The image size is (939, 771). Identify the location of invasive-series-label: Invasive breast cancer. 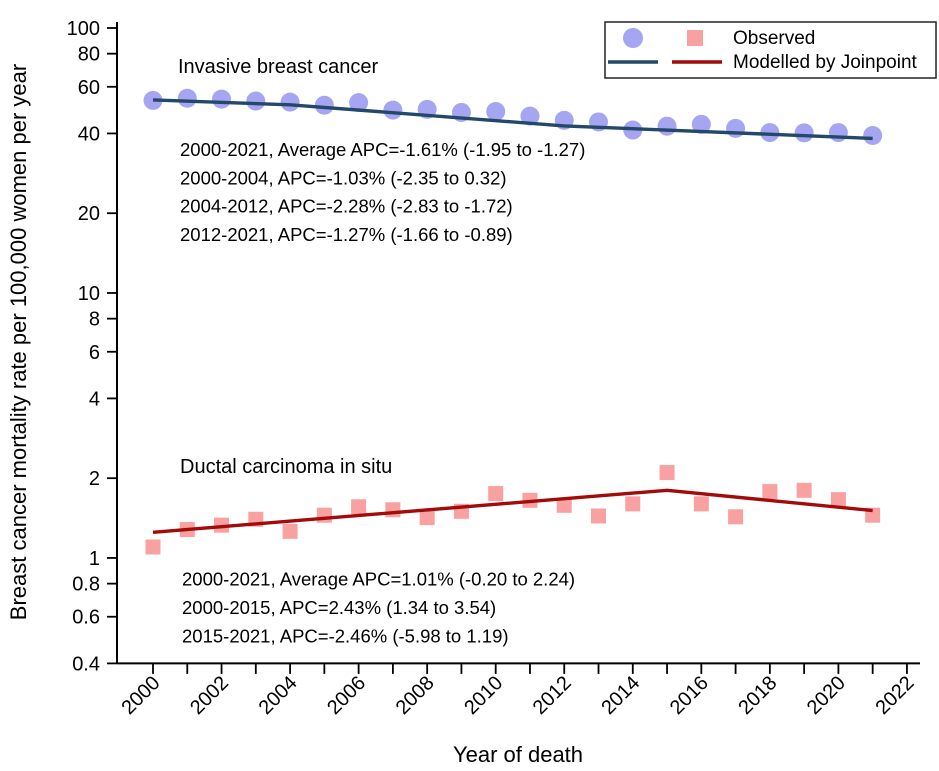
(278, 67).